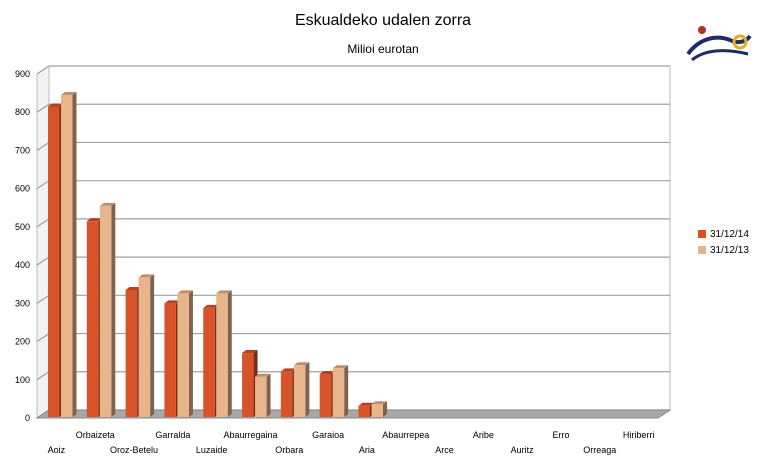  I want to click on x-tick-label: Erro, so click(560, 435).